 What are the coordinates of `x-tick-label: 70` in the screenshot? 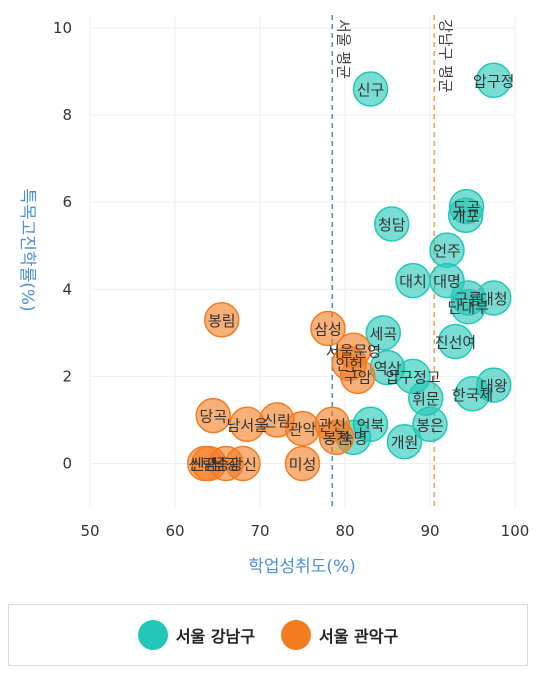 It's located at (259, 531).